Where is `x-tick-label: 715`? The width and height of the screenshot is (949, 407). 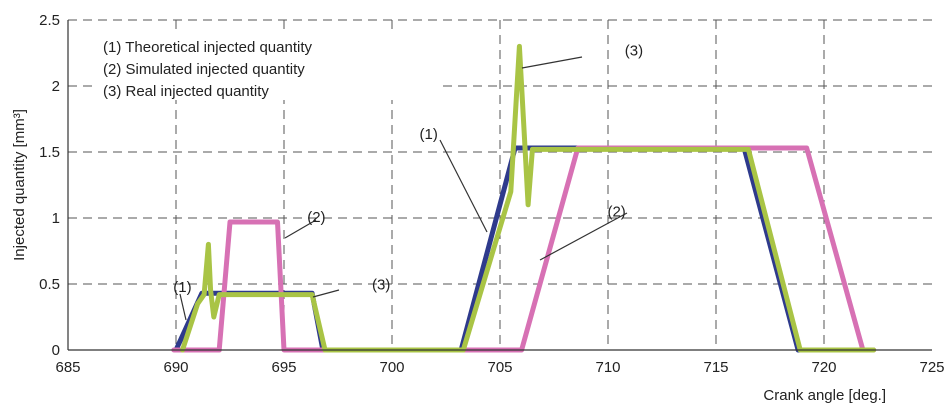
x-tick-label: 715 is located at coordinates (715, 367).